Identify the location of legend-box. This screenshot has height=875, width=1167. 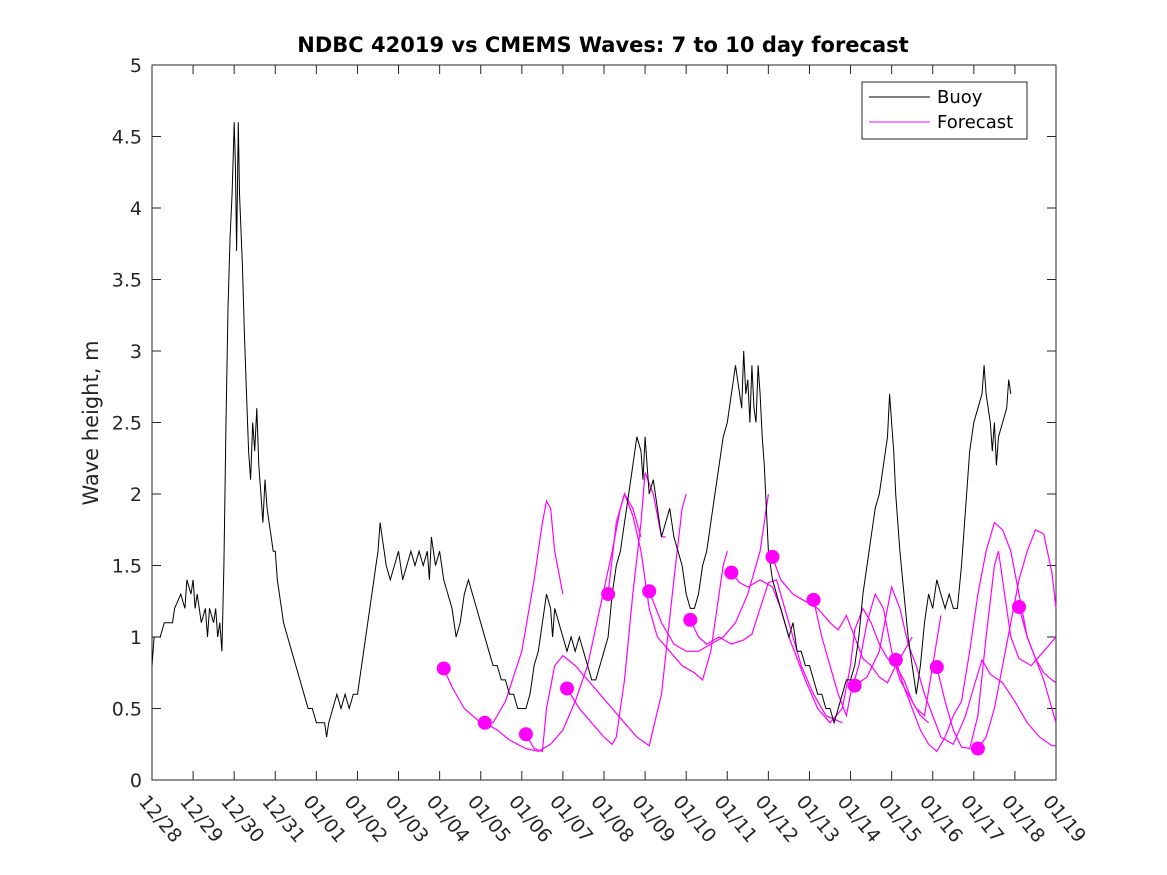
(944, 110).